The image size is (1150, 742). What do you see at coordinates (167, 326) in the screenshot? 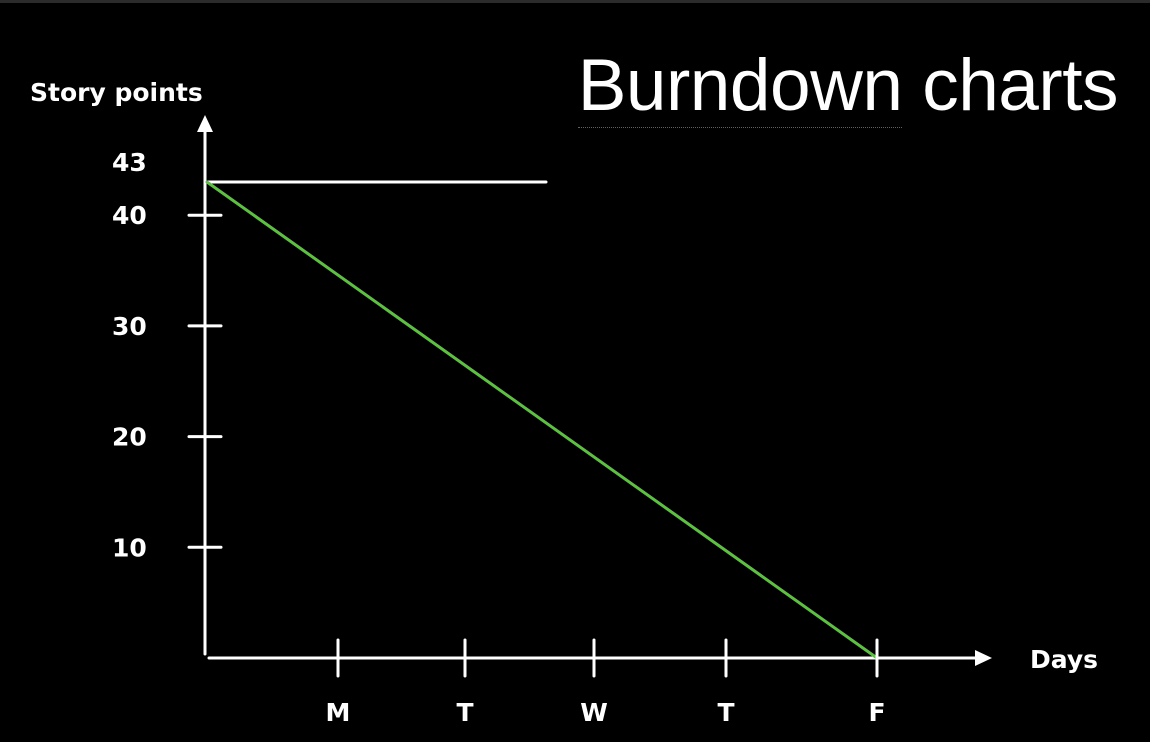
I see `y-tick-30: 30` at bounding box center [167, 326].